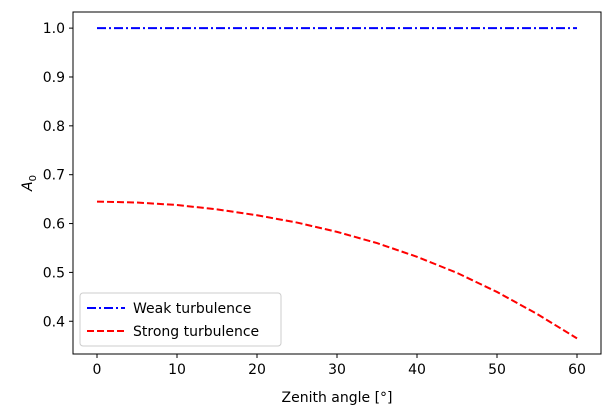 The height and width of the screenshot is (408, 602). What do you see at coordinates (417, 370) in the screenshot?
I see `x-tick-label: 40` at bounding box center [417, 370].